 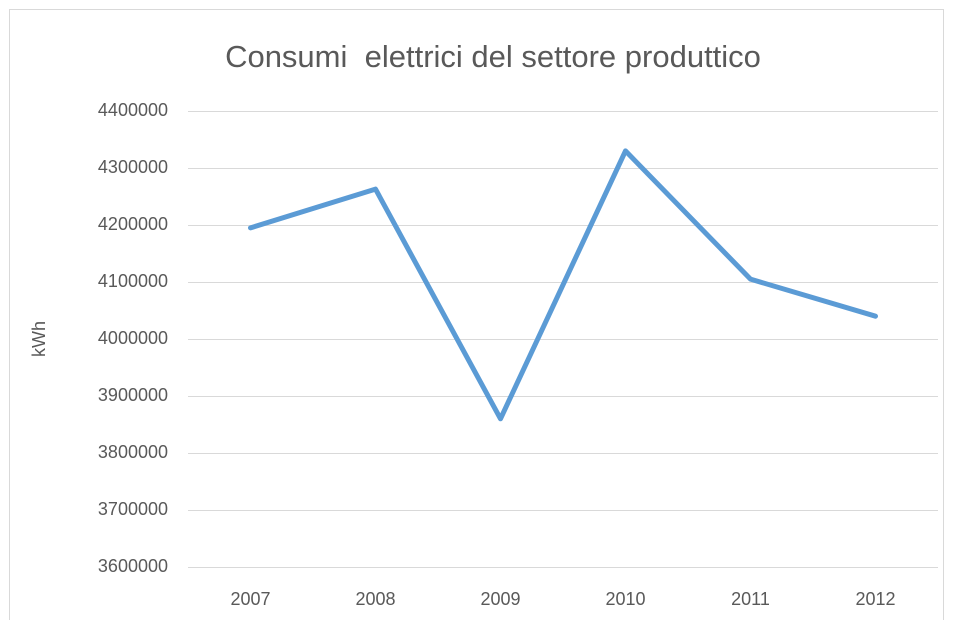 I want to click on y-axis-label: kWh, so click(x=39, y=339).